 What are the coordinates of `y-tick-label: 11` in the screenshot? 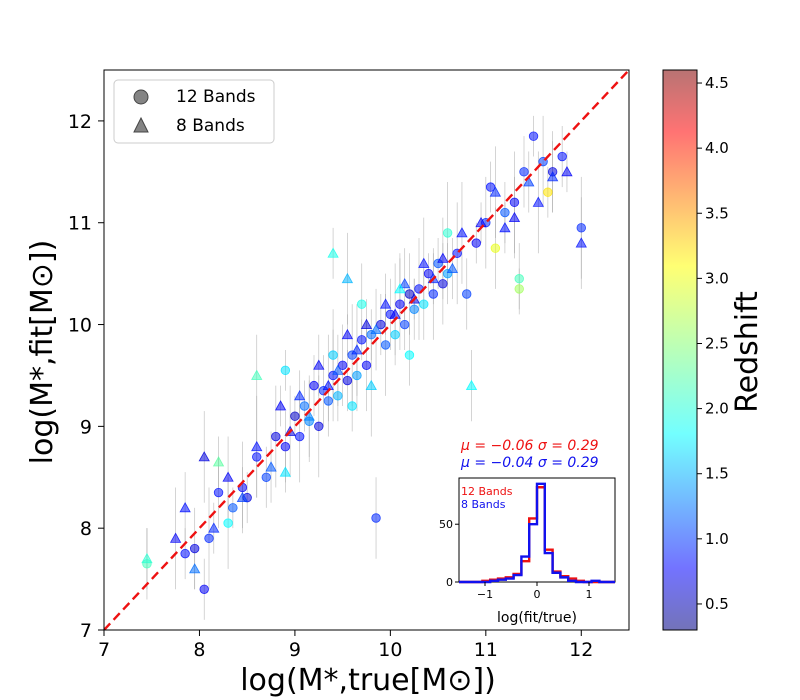 It's located at (80, 224).